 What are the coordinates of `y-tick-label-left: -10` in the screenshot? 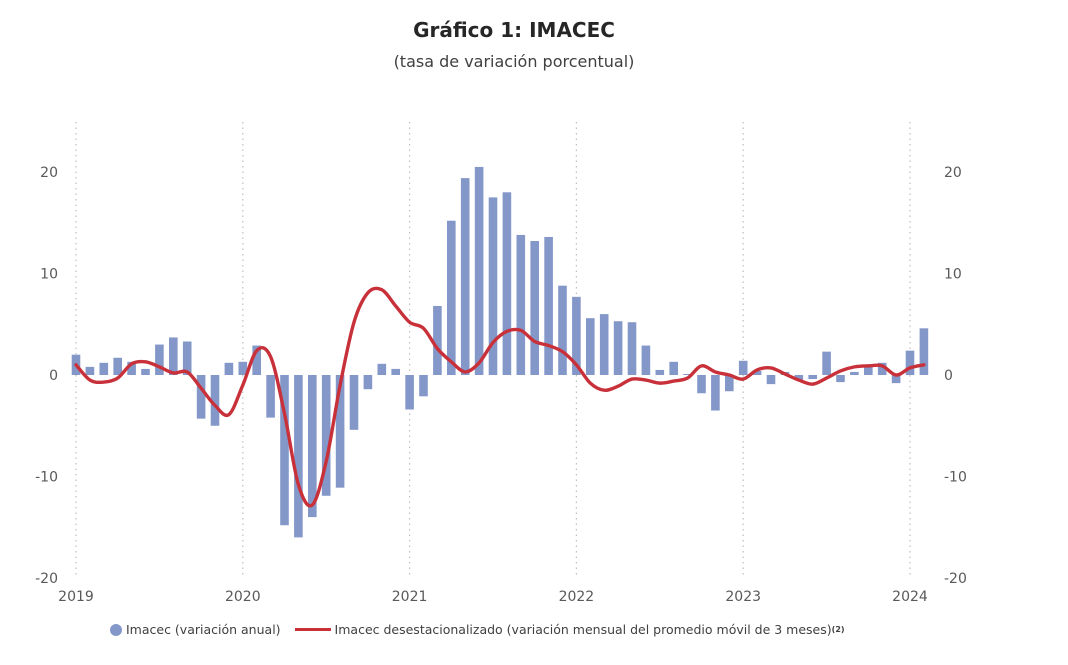 It's located at (46, 478).